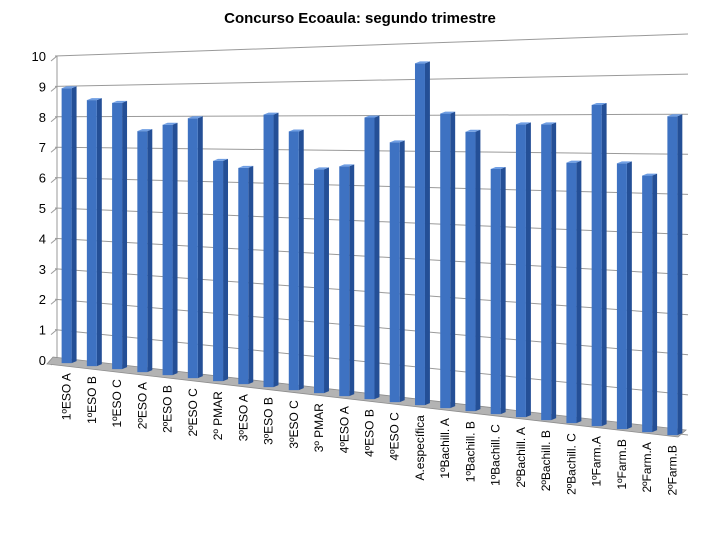 The height and width of the screenshot is (540, 720). I want to click on x-tick-label: 2ºBachill. B, so click(546, 460).